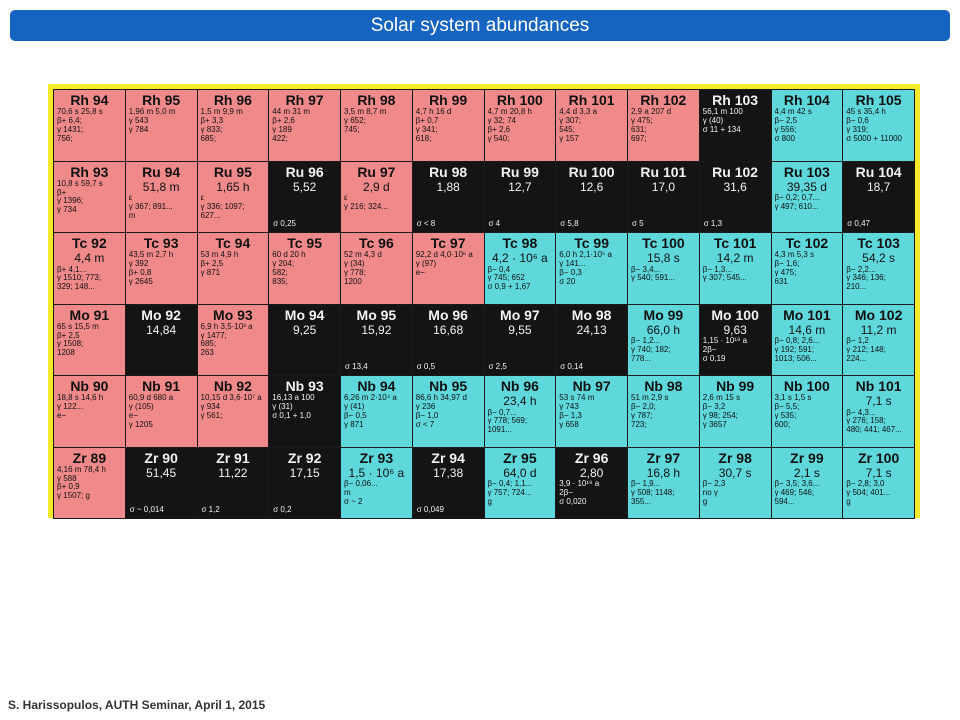 The width and height of the screenshot is (960, 720). Describe the element at coordinates (498, 138) in the screenshot. I see `nuclide-detail-line: γ 540;` at that location.